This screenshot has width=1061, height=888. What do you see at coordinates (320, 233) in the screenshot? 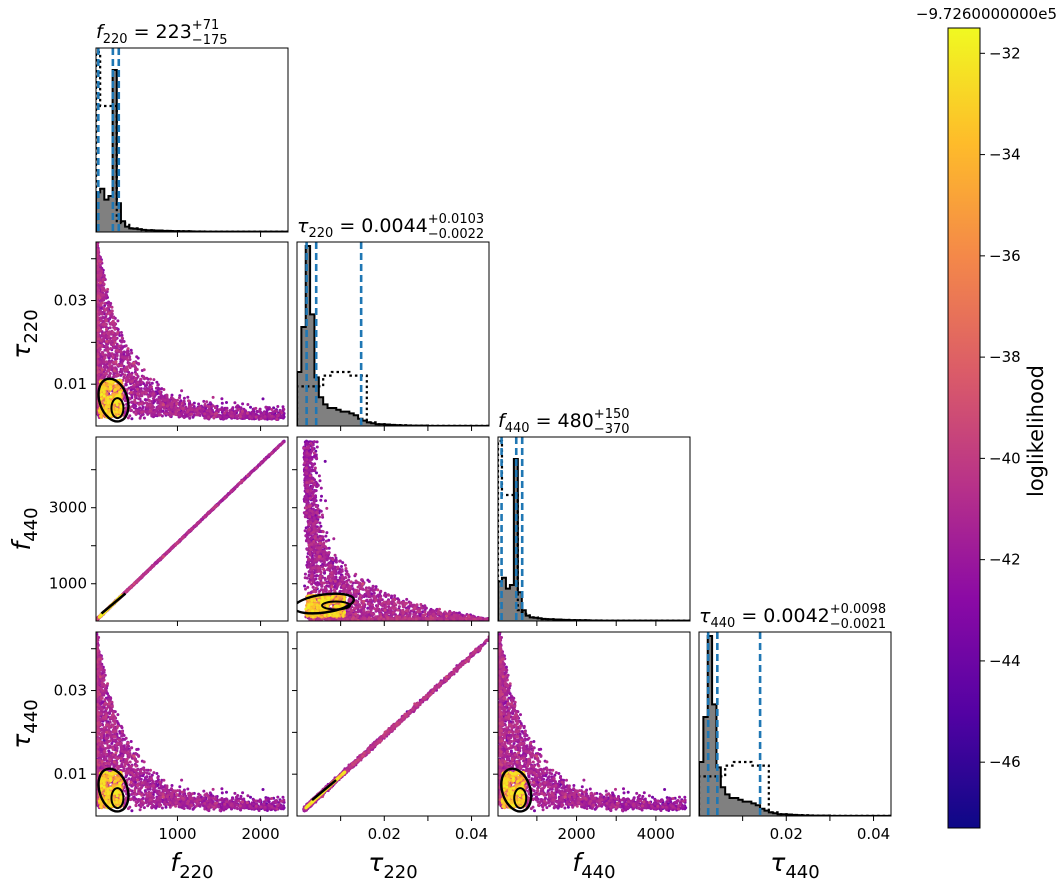
I see `title-subscript: 220` at bounding box center [320, 233].